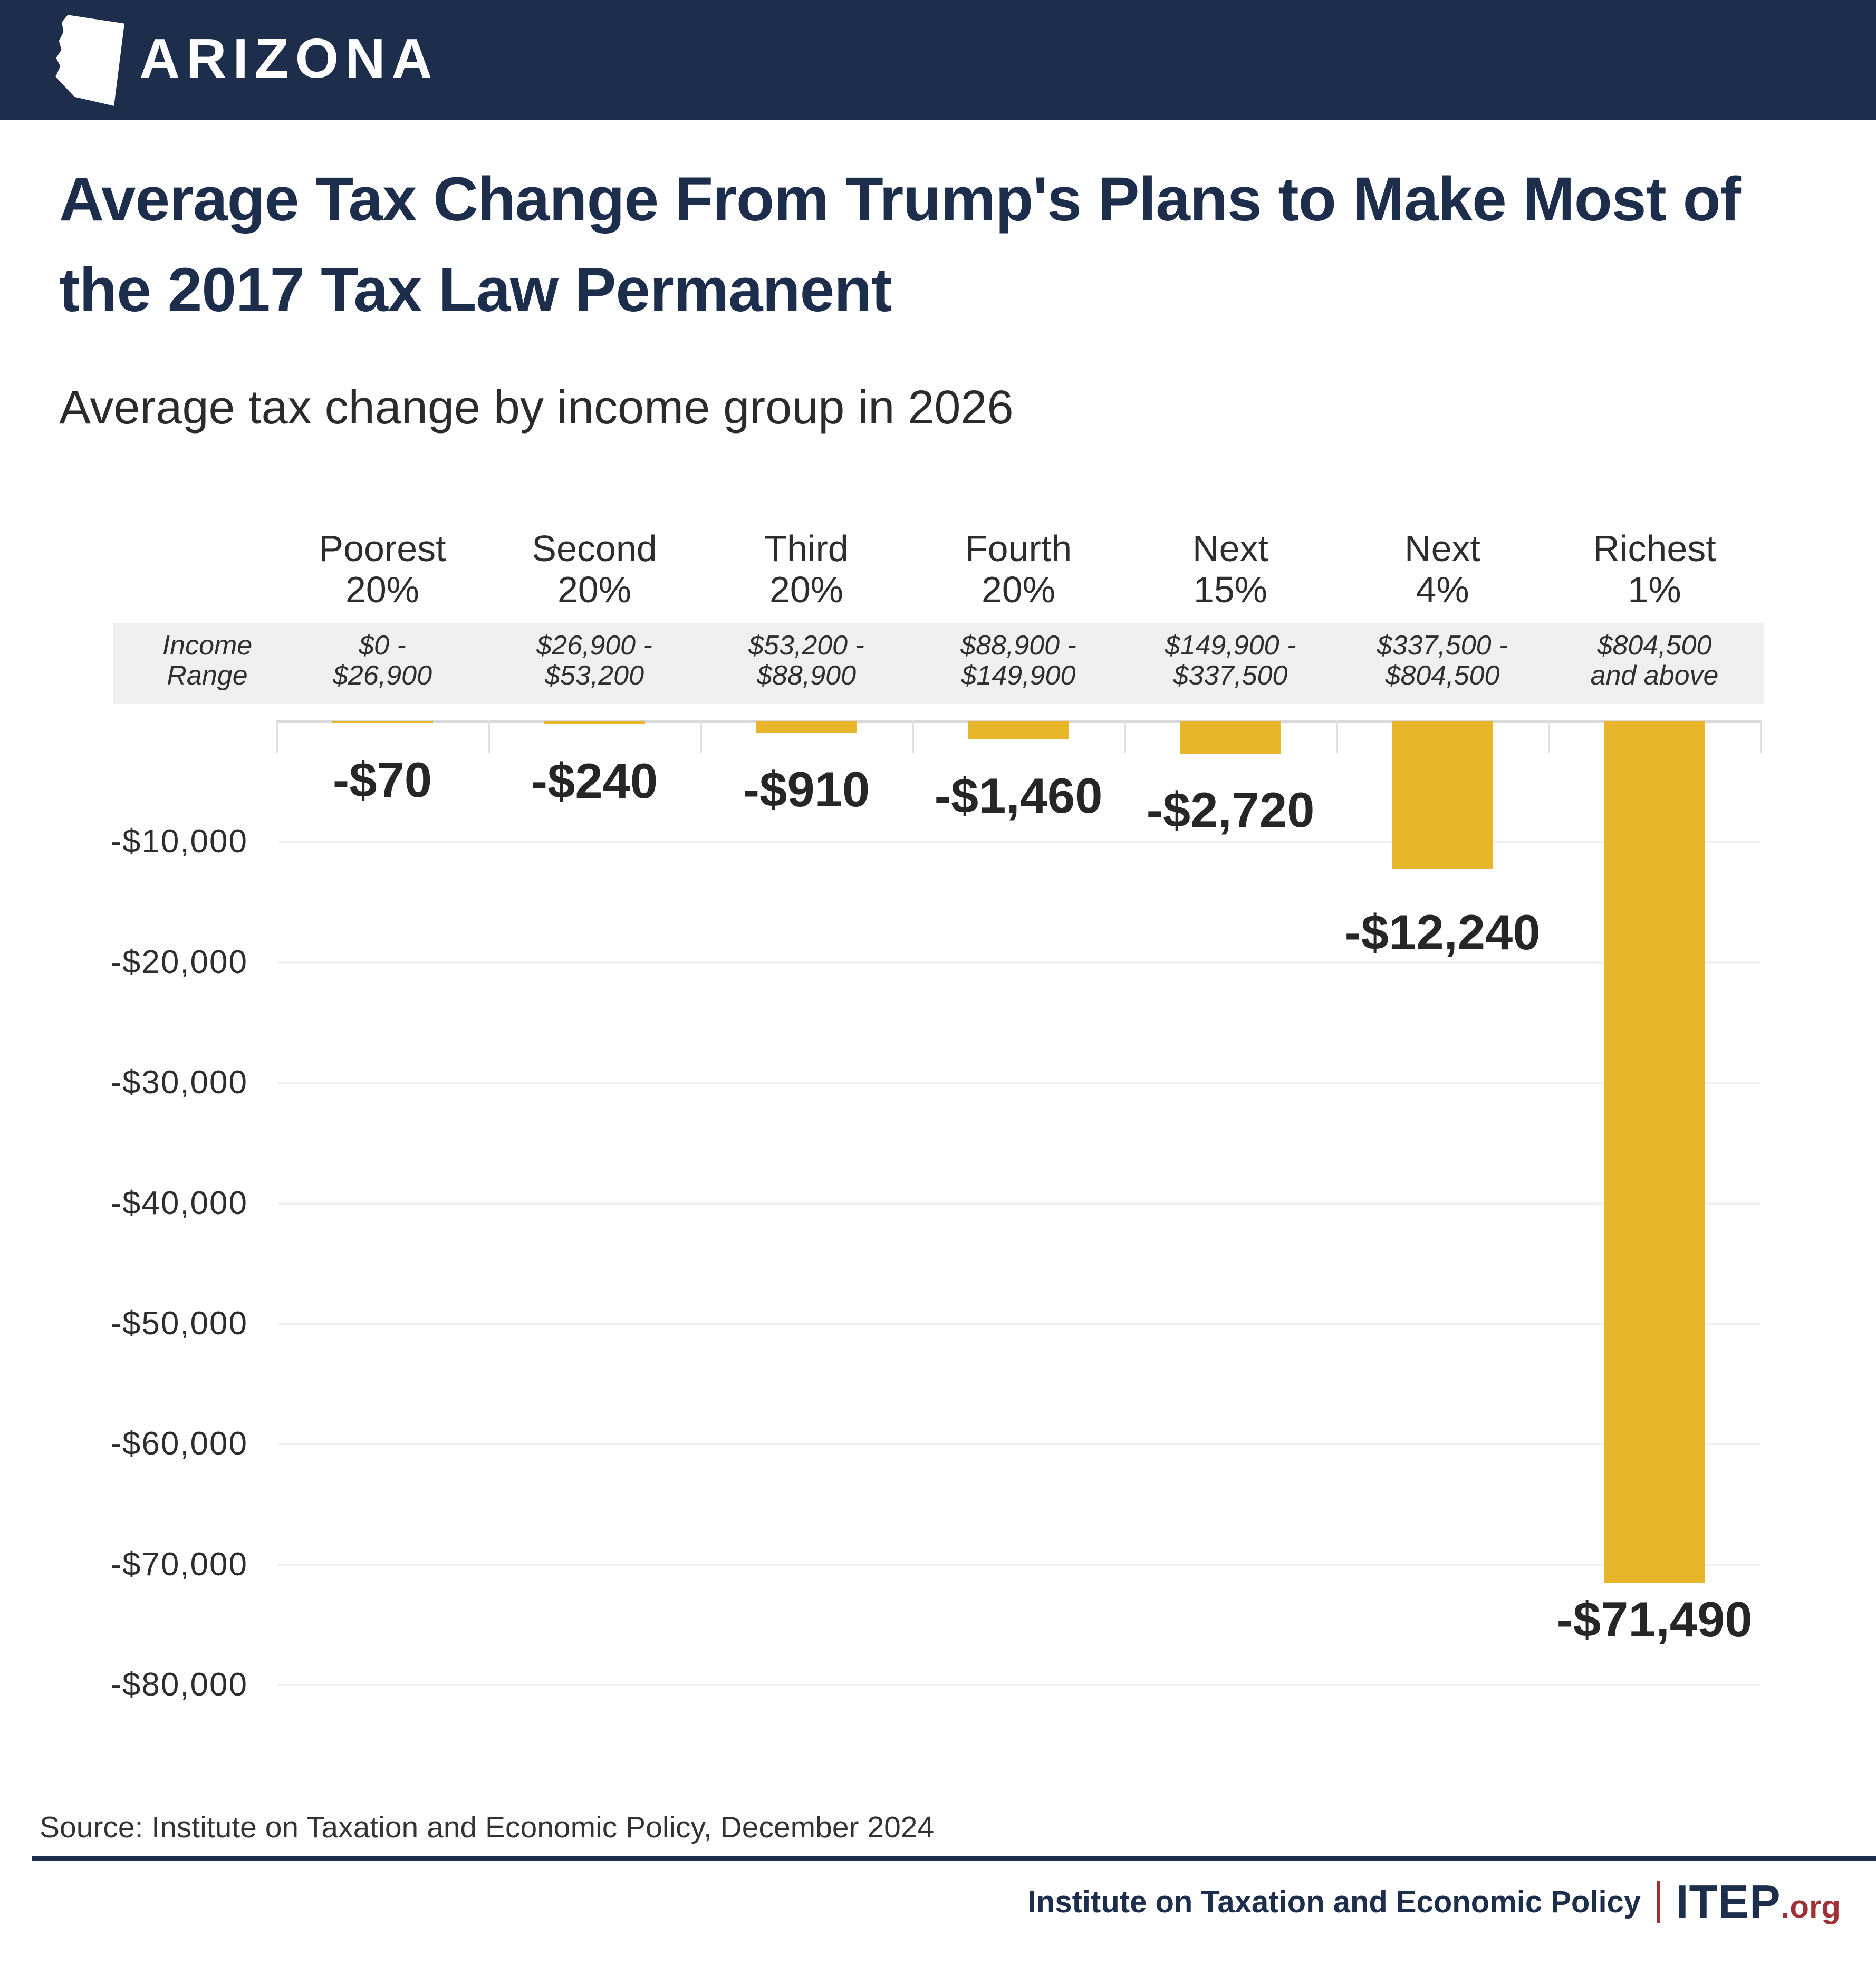 Image resolution: width=1876 pixels, height=1965 pixels. What do you see at coordinates (382, 548) in the screenshot?
I see `column-header-line1: Poorest` at bounding box center [382, 548].